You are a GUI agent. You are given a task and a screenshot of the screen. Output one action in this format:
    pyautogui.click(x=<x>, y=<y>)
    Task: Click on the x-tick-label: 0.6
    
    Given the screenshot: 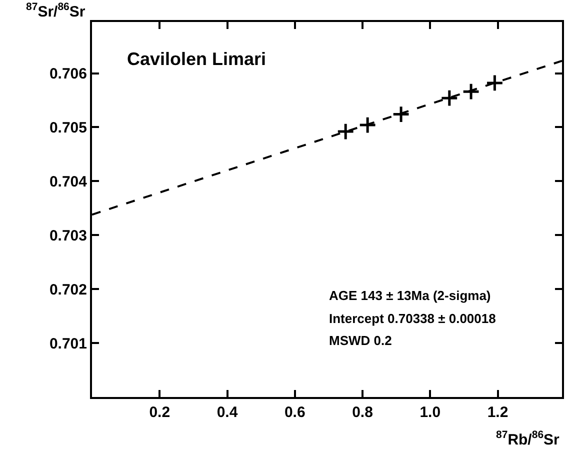 What is the action you would take?
    pyautogui.click(x=295, y=412)
    